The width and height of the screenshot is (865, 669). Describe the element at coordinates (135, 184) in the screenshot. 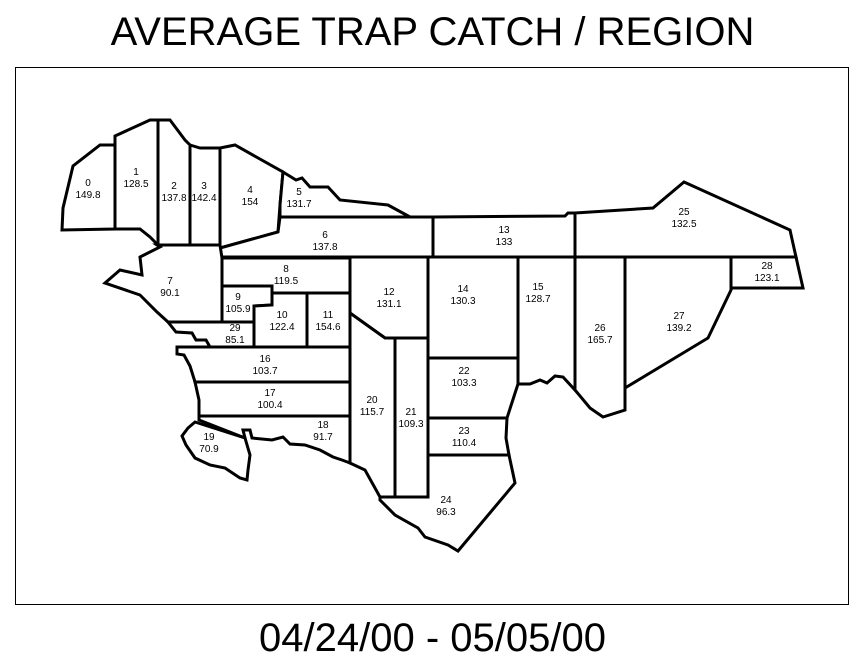

I see `region-value-label: 128.5` at that location.